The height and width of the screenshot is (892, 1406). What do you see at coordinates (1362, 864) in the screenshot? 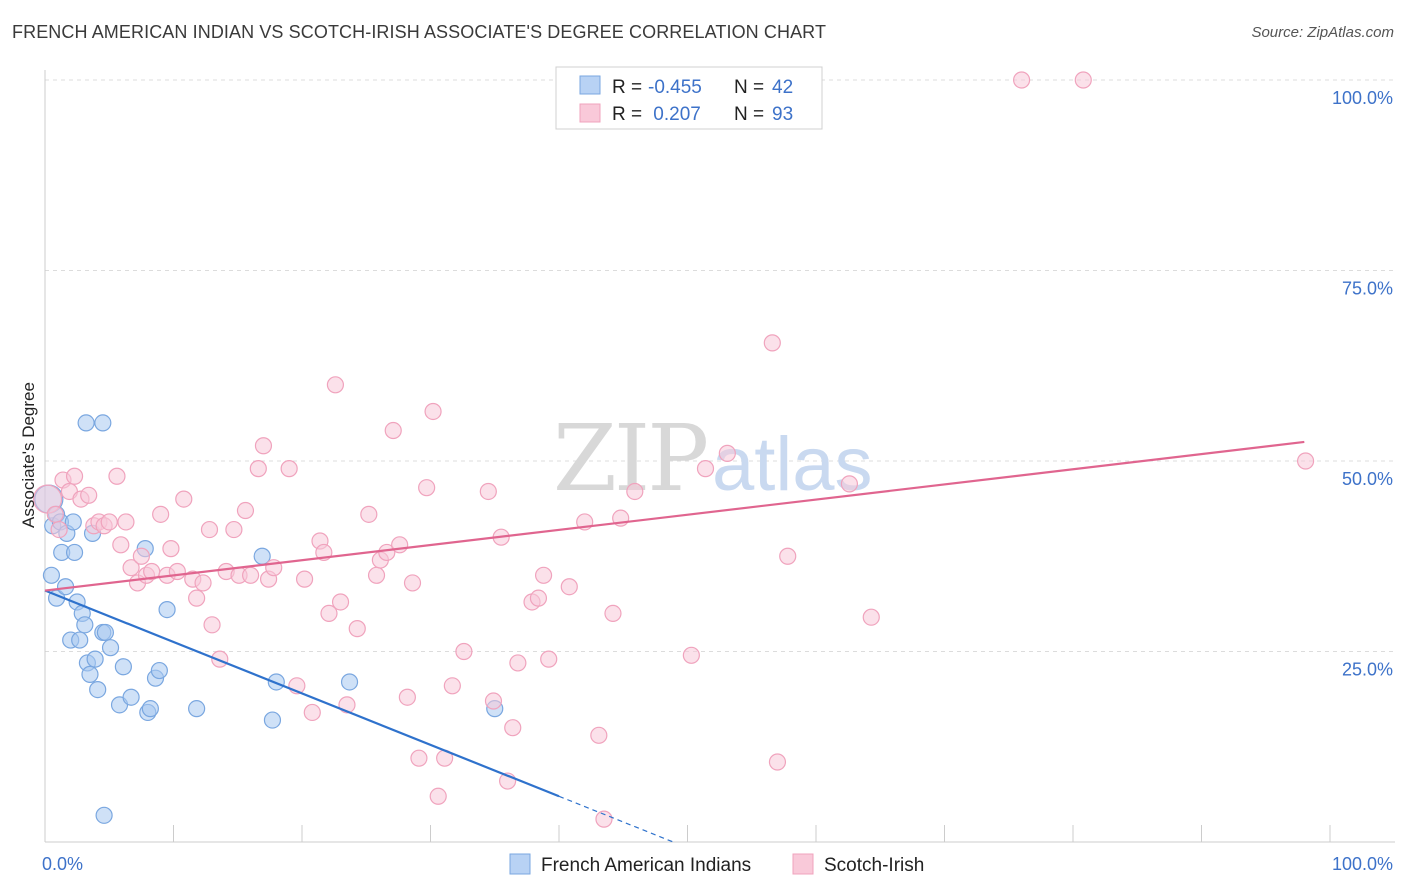
I see `x-tick-label-right: 100.0%` at bounding box center [1362, 864].